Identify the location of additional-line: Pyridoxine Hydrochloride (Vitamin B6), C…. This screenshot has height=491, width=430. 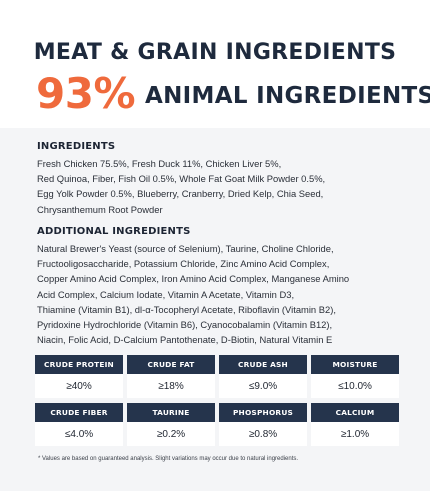
(185, 325).